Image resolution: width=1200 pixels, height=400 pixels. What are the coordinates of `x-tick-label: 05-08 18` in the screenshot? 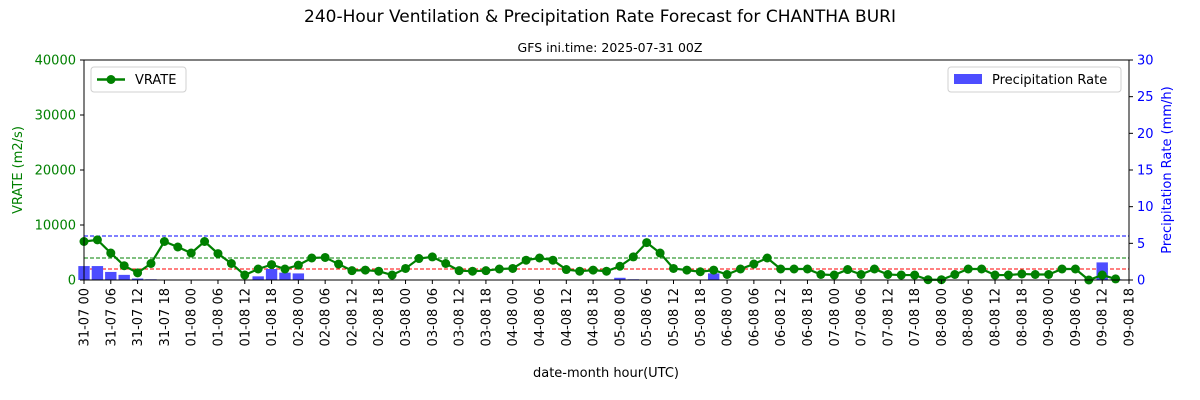 It's located at (701, 317).